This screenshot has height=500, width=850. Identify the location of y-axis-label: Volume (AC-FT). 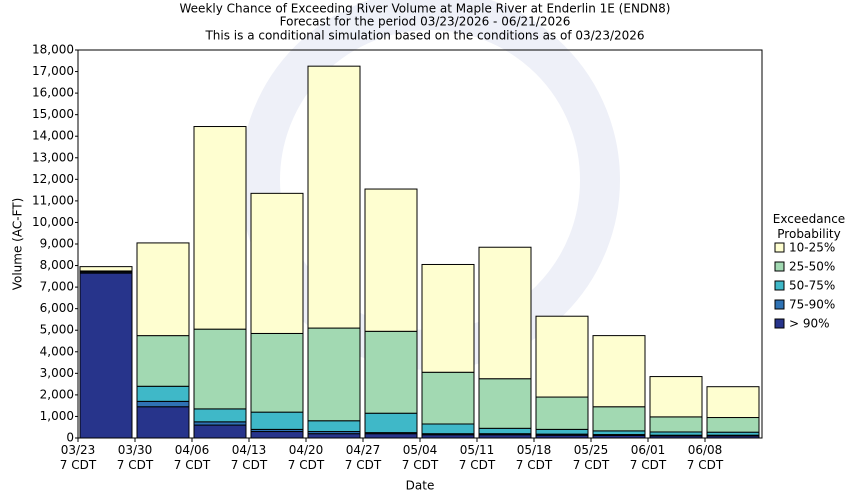
(18, 244).